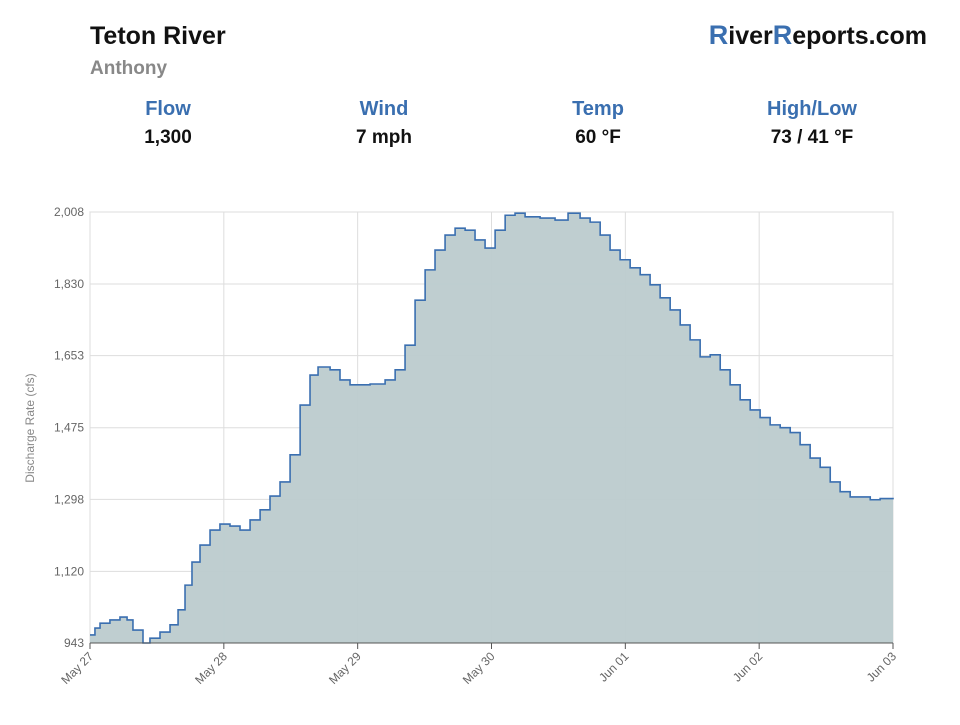  Describe the element at coordinates (69, 428) in the screenshot. I see `y-tick-label: 1,475` at that location.